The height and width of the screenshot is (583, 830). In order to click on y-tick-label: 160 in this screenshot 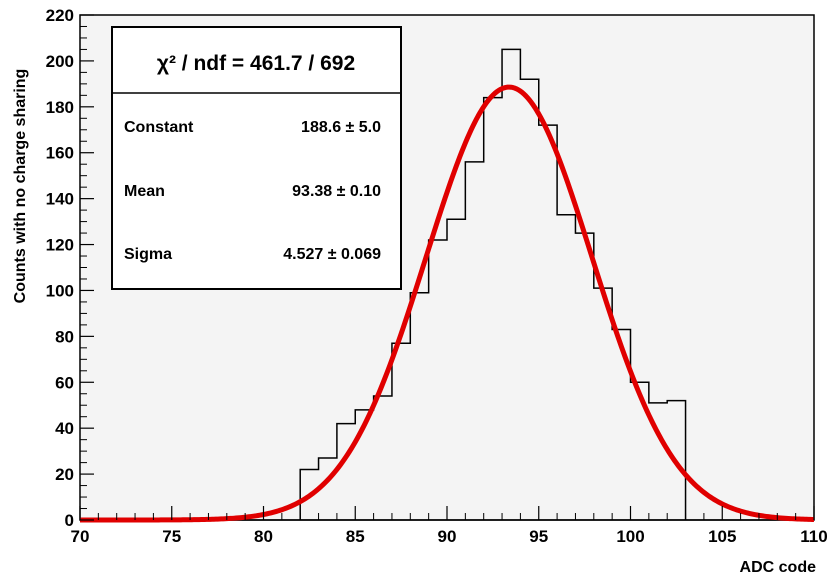, I will do `click(60, 153)`.